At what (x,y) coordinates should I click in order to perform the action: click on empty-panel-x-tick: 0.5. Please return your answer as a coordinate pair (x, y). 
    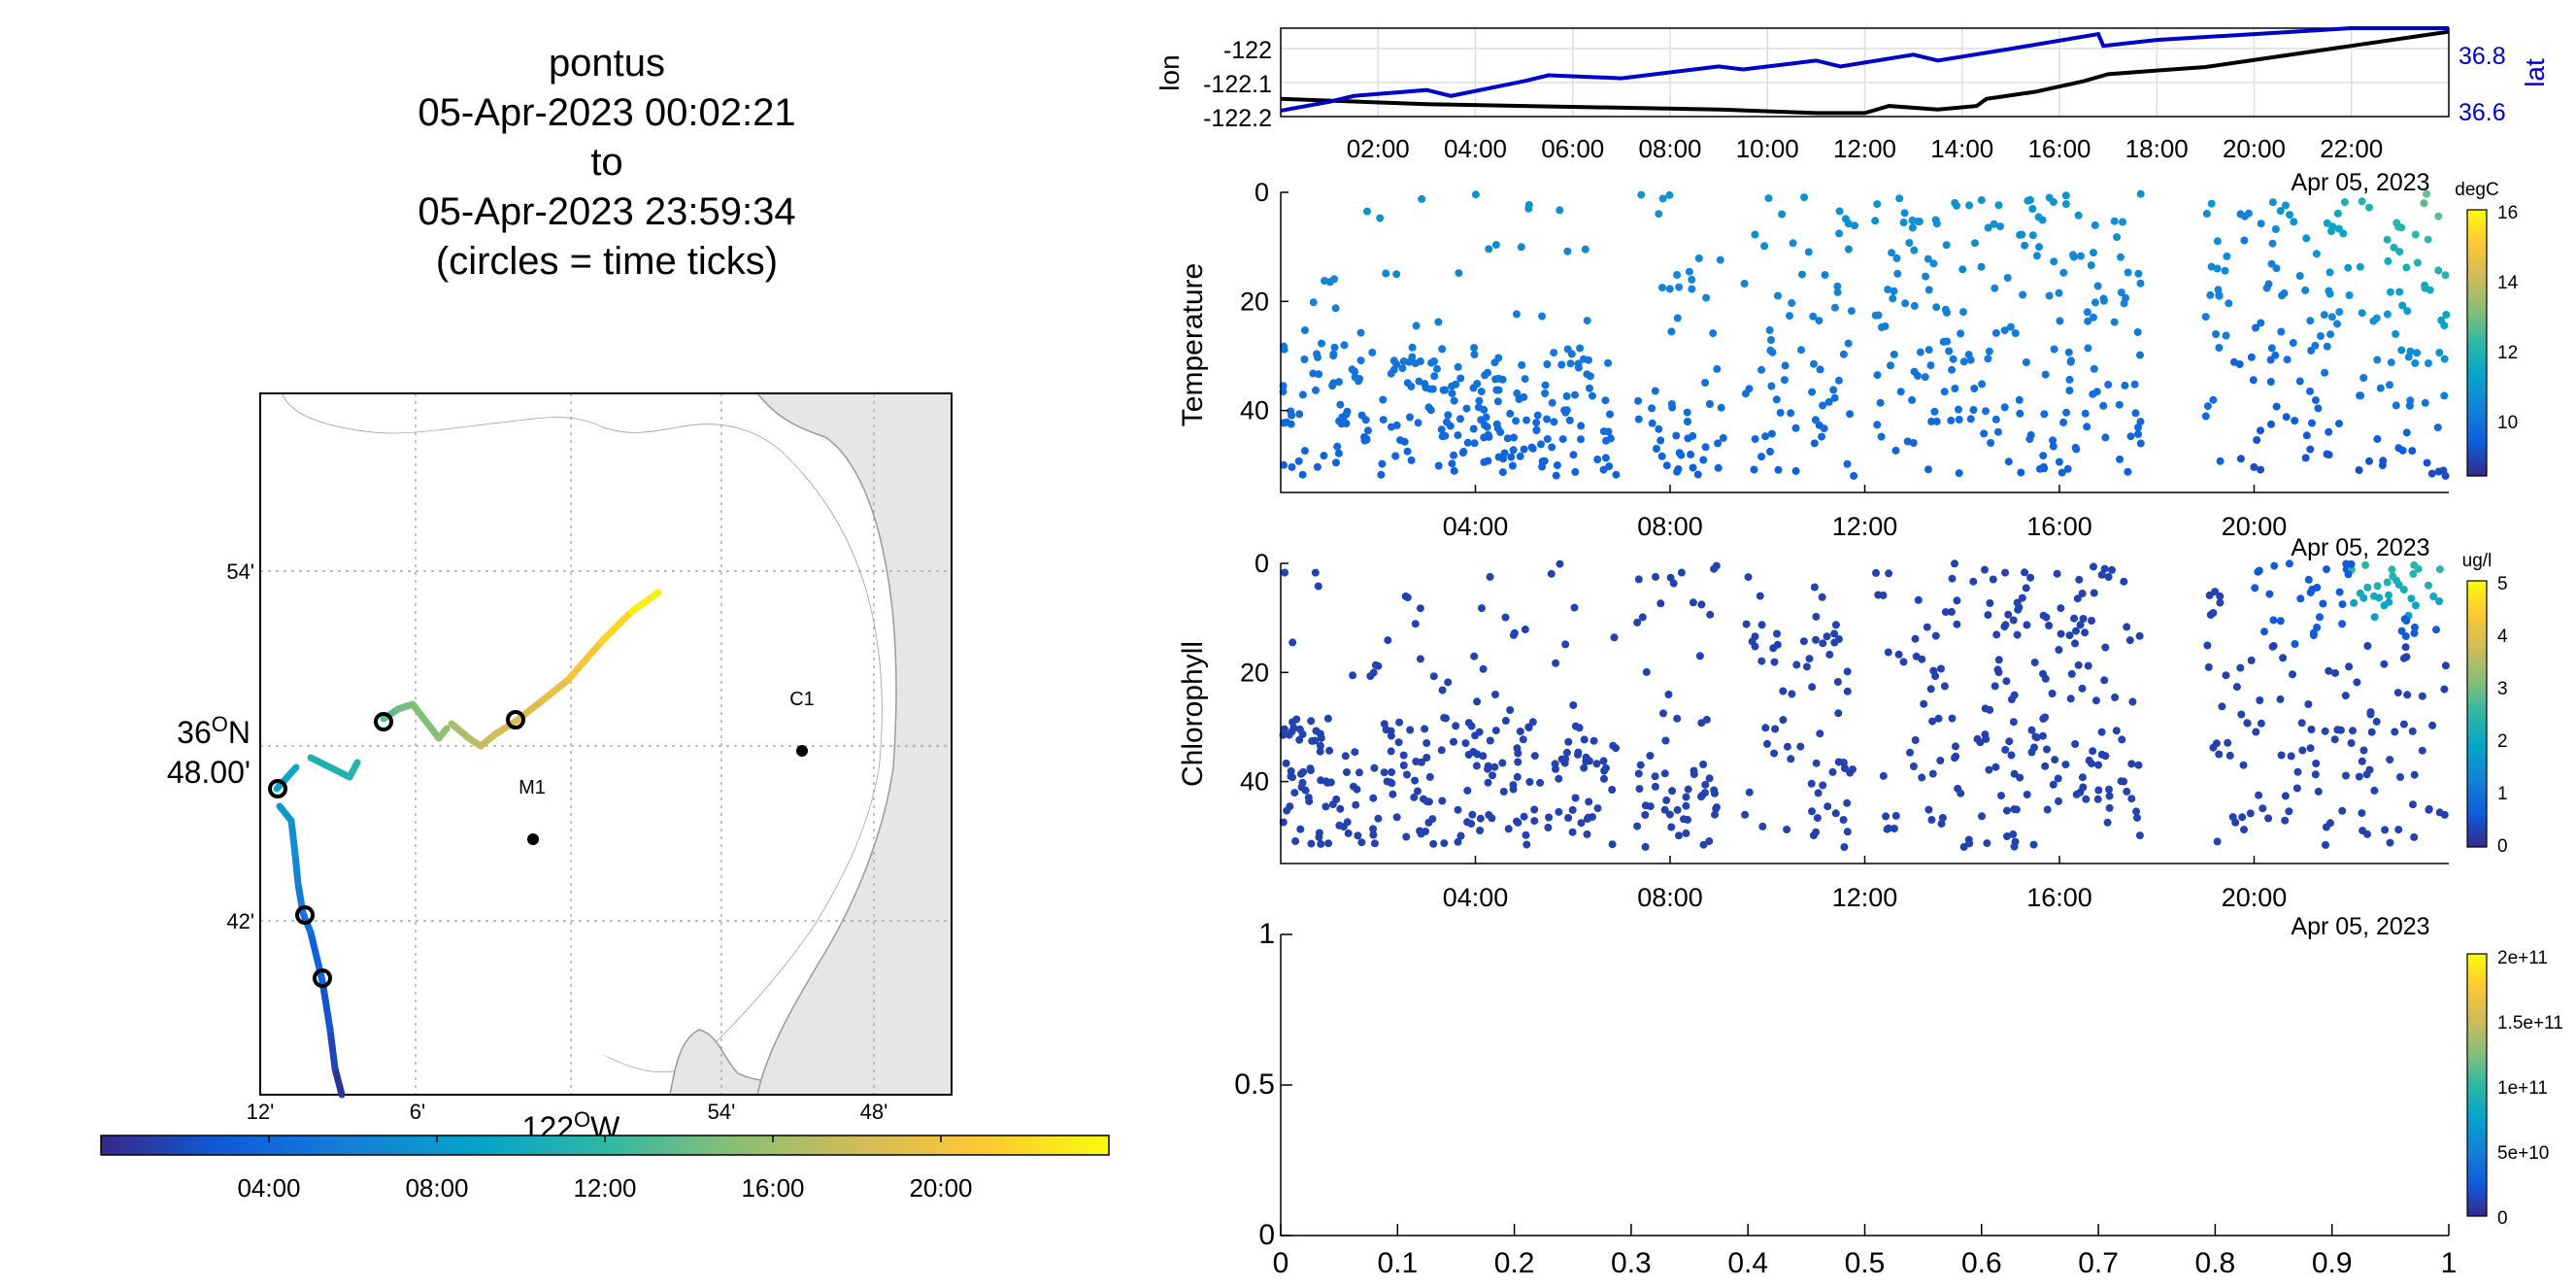
    Looking at the image, I should click on (1866, 1263).